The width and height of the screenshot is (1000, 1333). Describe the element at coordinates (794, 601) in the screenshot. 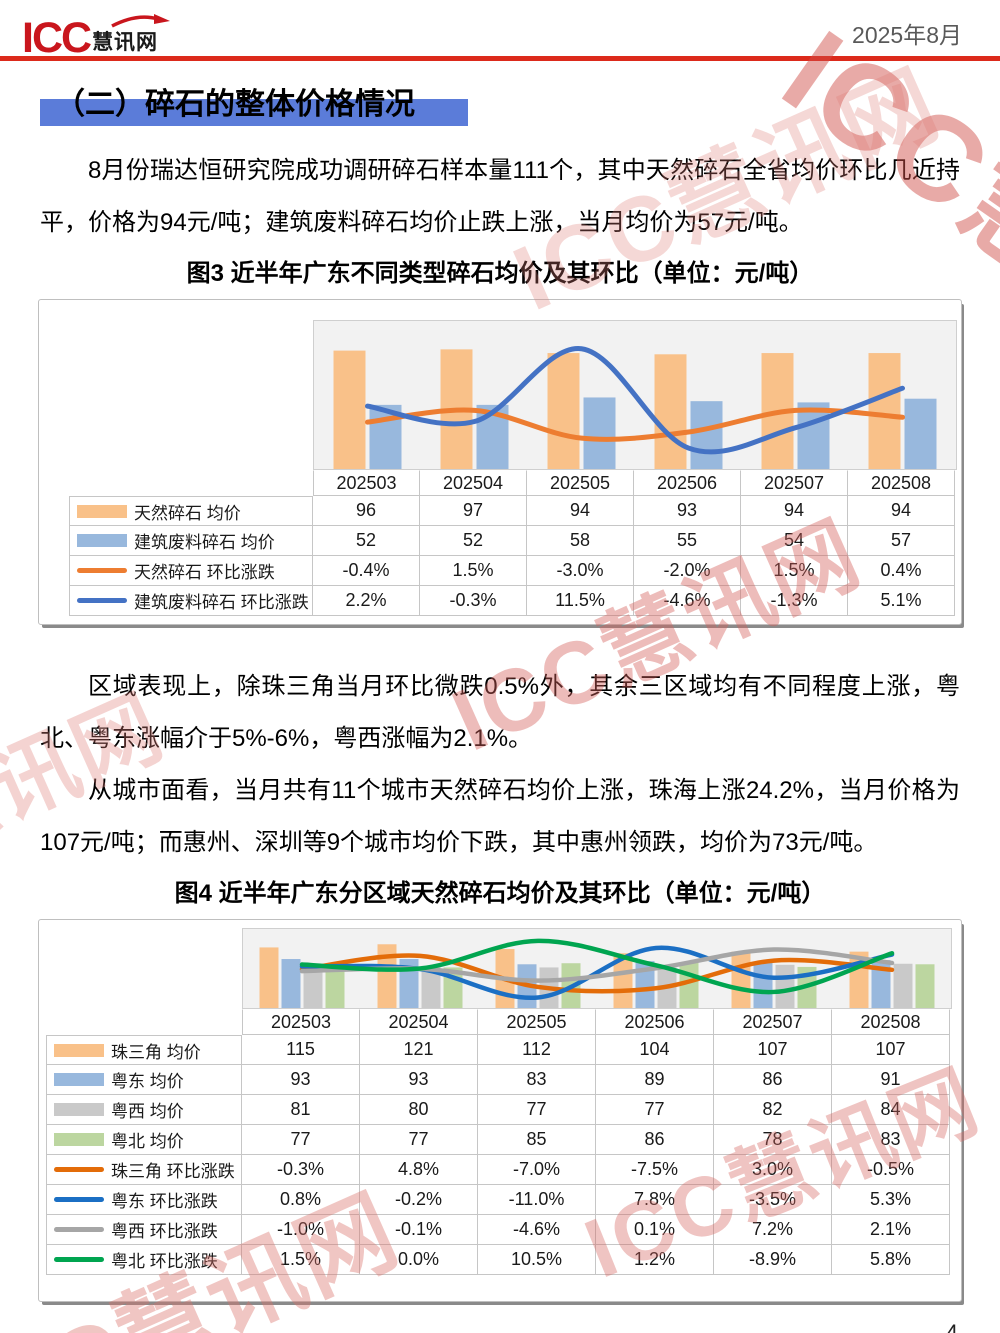

I see `value-cell: -1.3%` at that location.